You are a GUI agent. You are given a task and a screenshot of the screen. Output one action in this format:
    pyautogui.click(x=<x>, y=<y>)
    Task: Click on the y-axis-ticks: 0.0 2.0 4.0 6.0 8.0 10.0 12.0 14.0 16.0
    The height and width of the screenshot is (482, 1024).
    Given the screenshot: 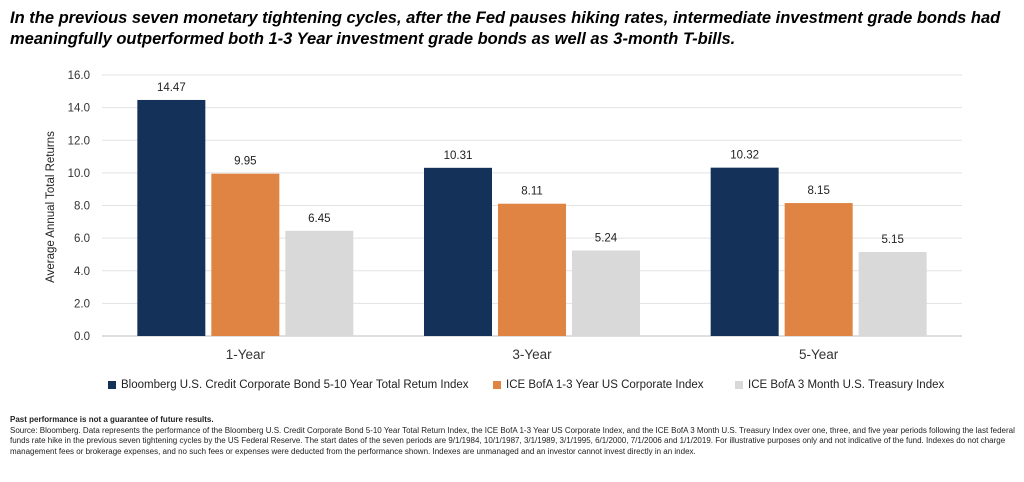 What is the action you would take?
    pyautogui.click(x=79, y=206)
    